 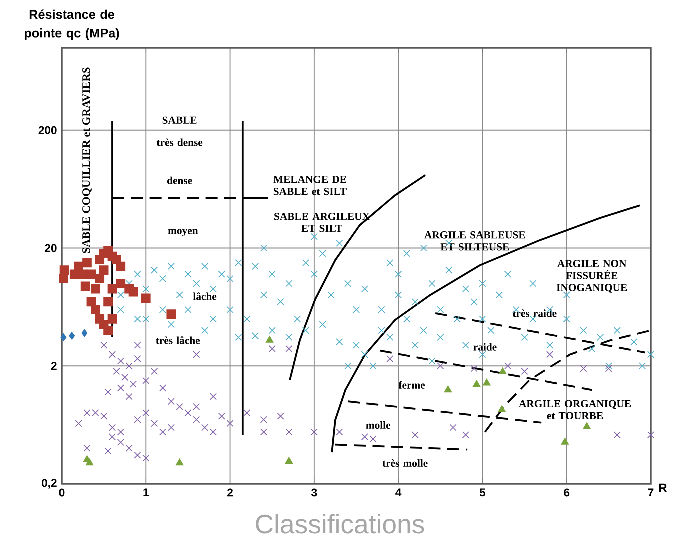 I want to click on x-axis-title: R, so click(x=663, y=488).